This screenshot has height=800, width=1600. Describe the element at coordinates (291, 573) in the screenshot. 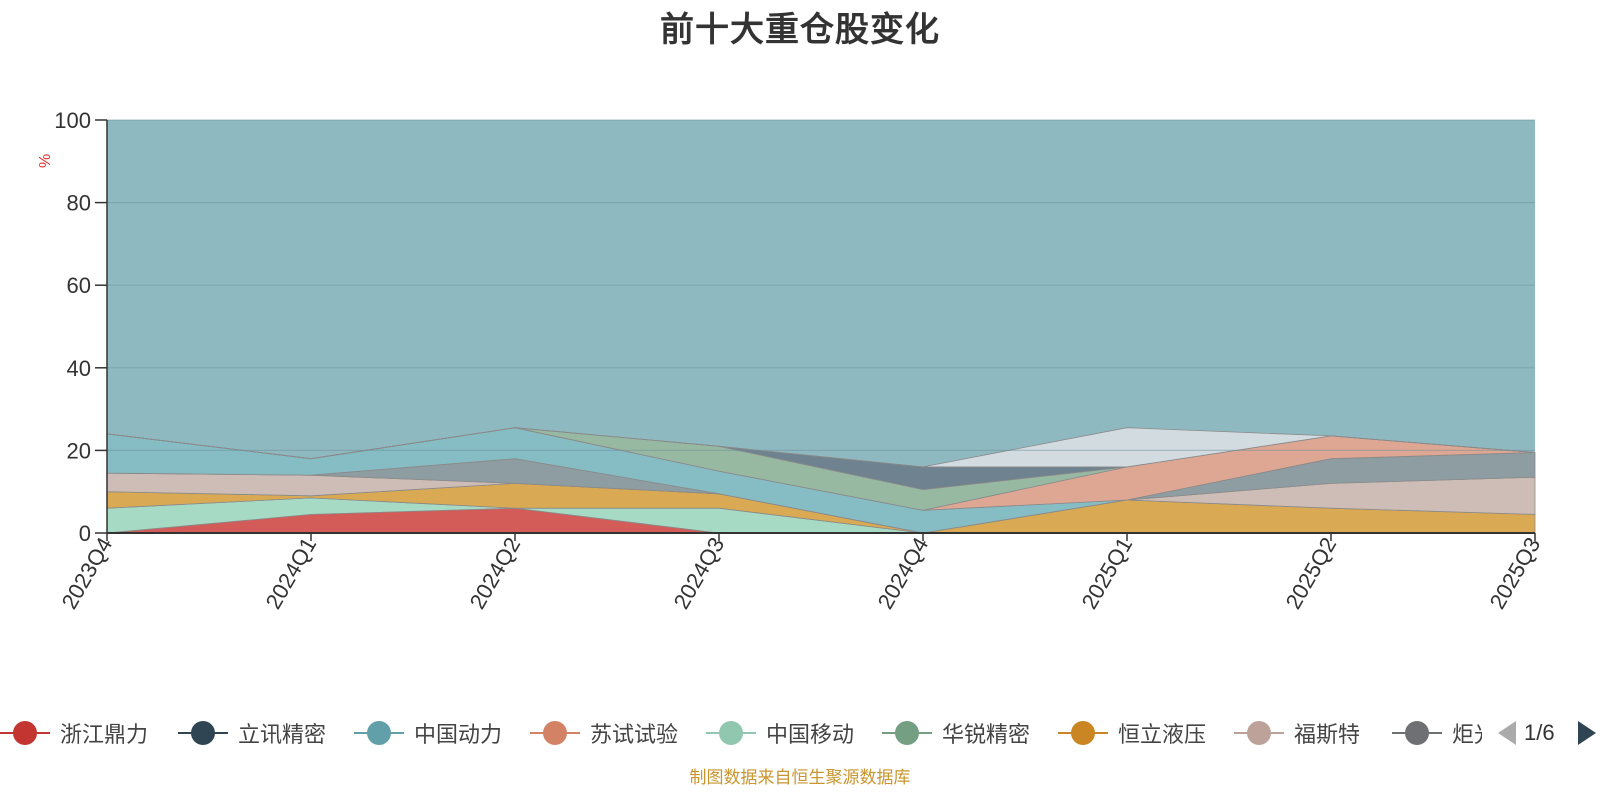

I see `x-tick-label: 2024Q1` at that location.